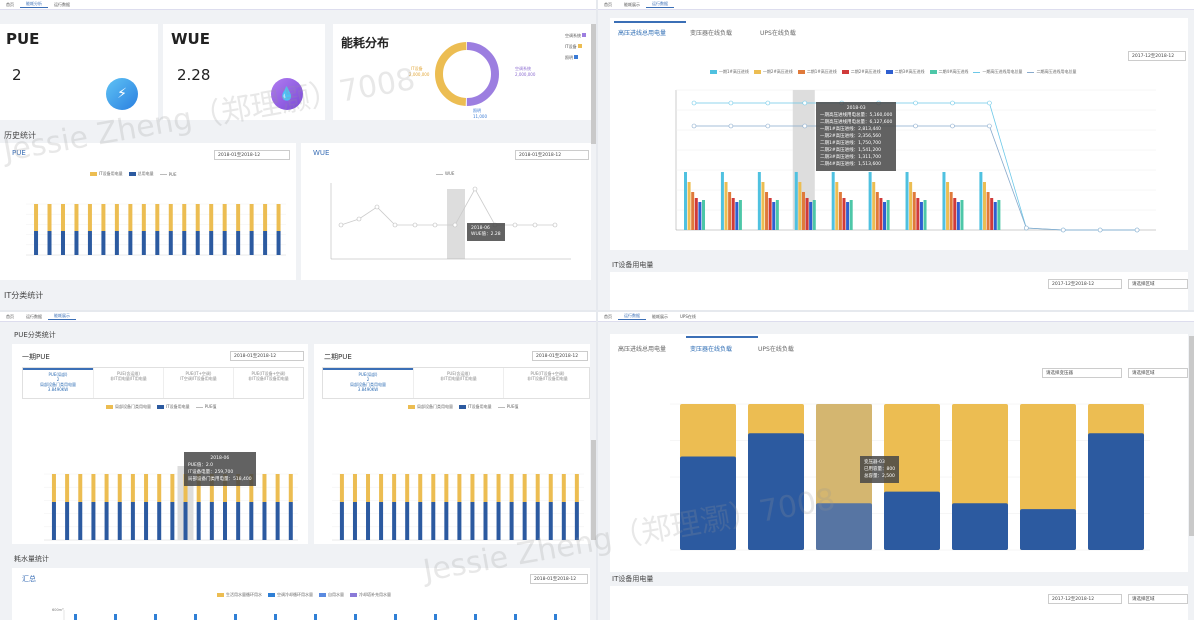 The width and height of the screenshot is (1194, 620). What do you see at coordinates (268, 383) in the screenshot?
I see `phase1-tab-4: PUE(IT设备+空调) 非IT设备/IT设备用电量` at bounding box center [268, 383].